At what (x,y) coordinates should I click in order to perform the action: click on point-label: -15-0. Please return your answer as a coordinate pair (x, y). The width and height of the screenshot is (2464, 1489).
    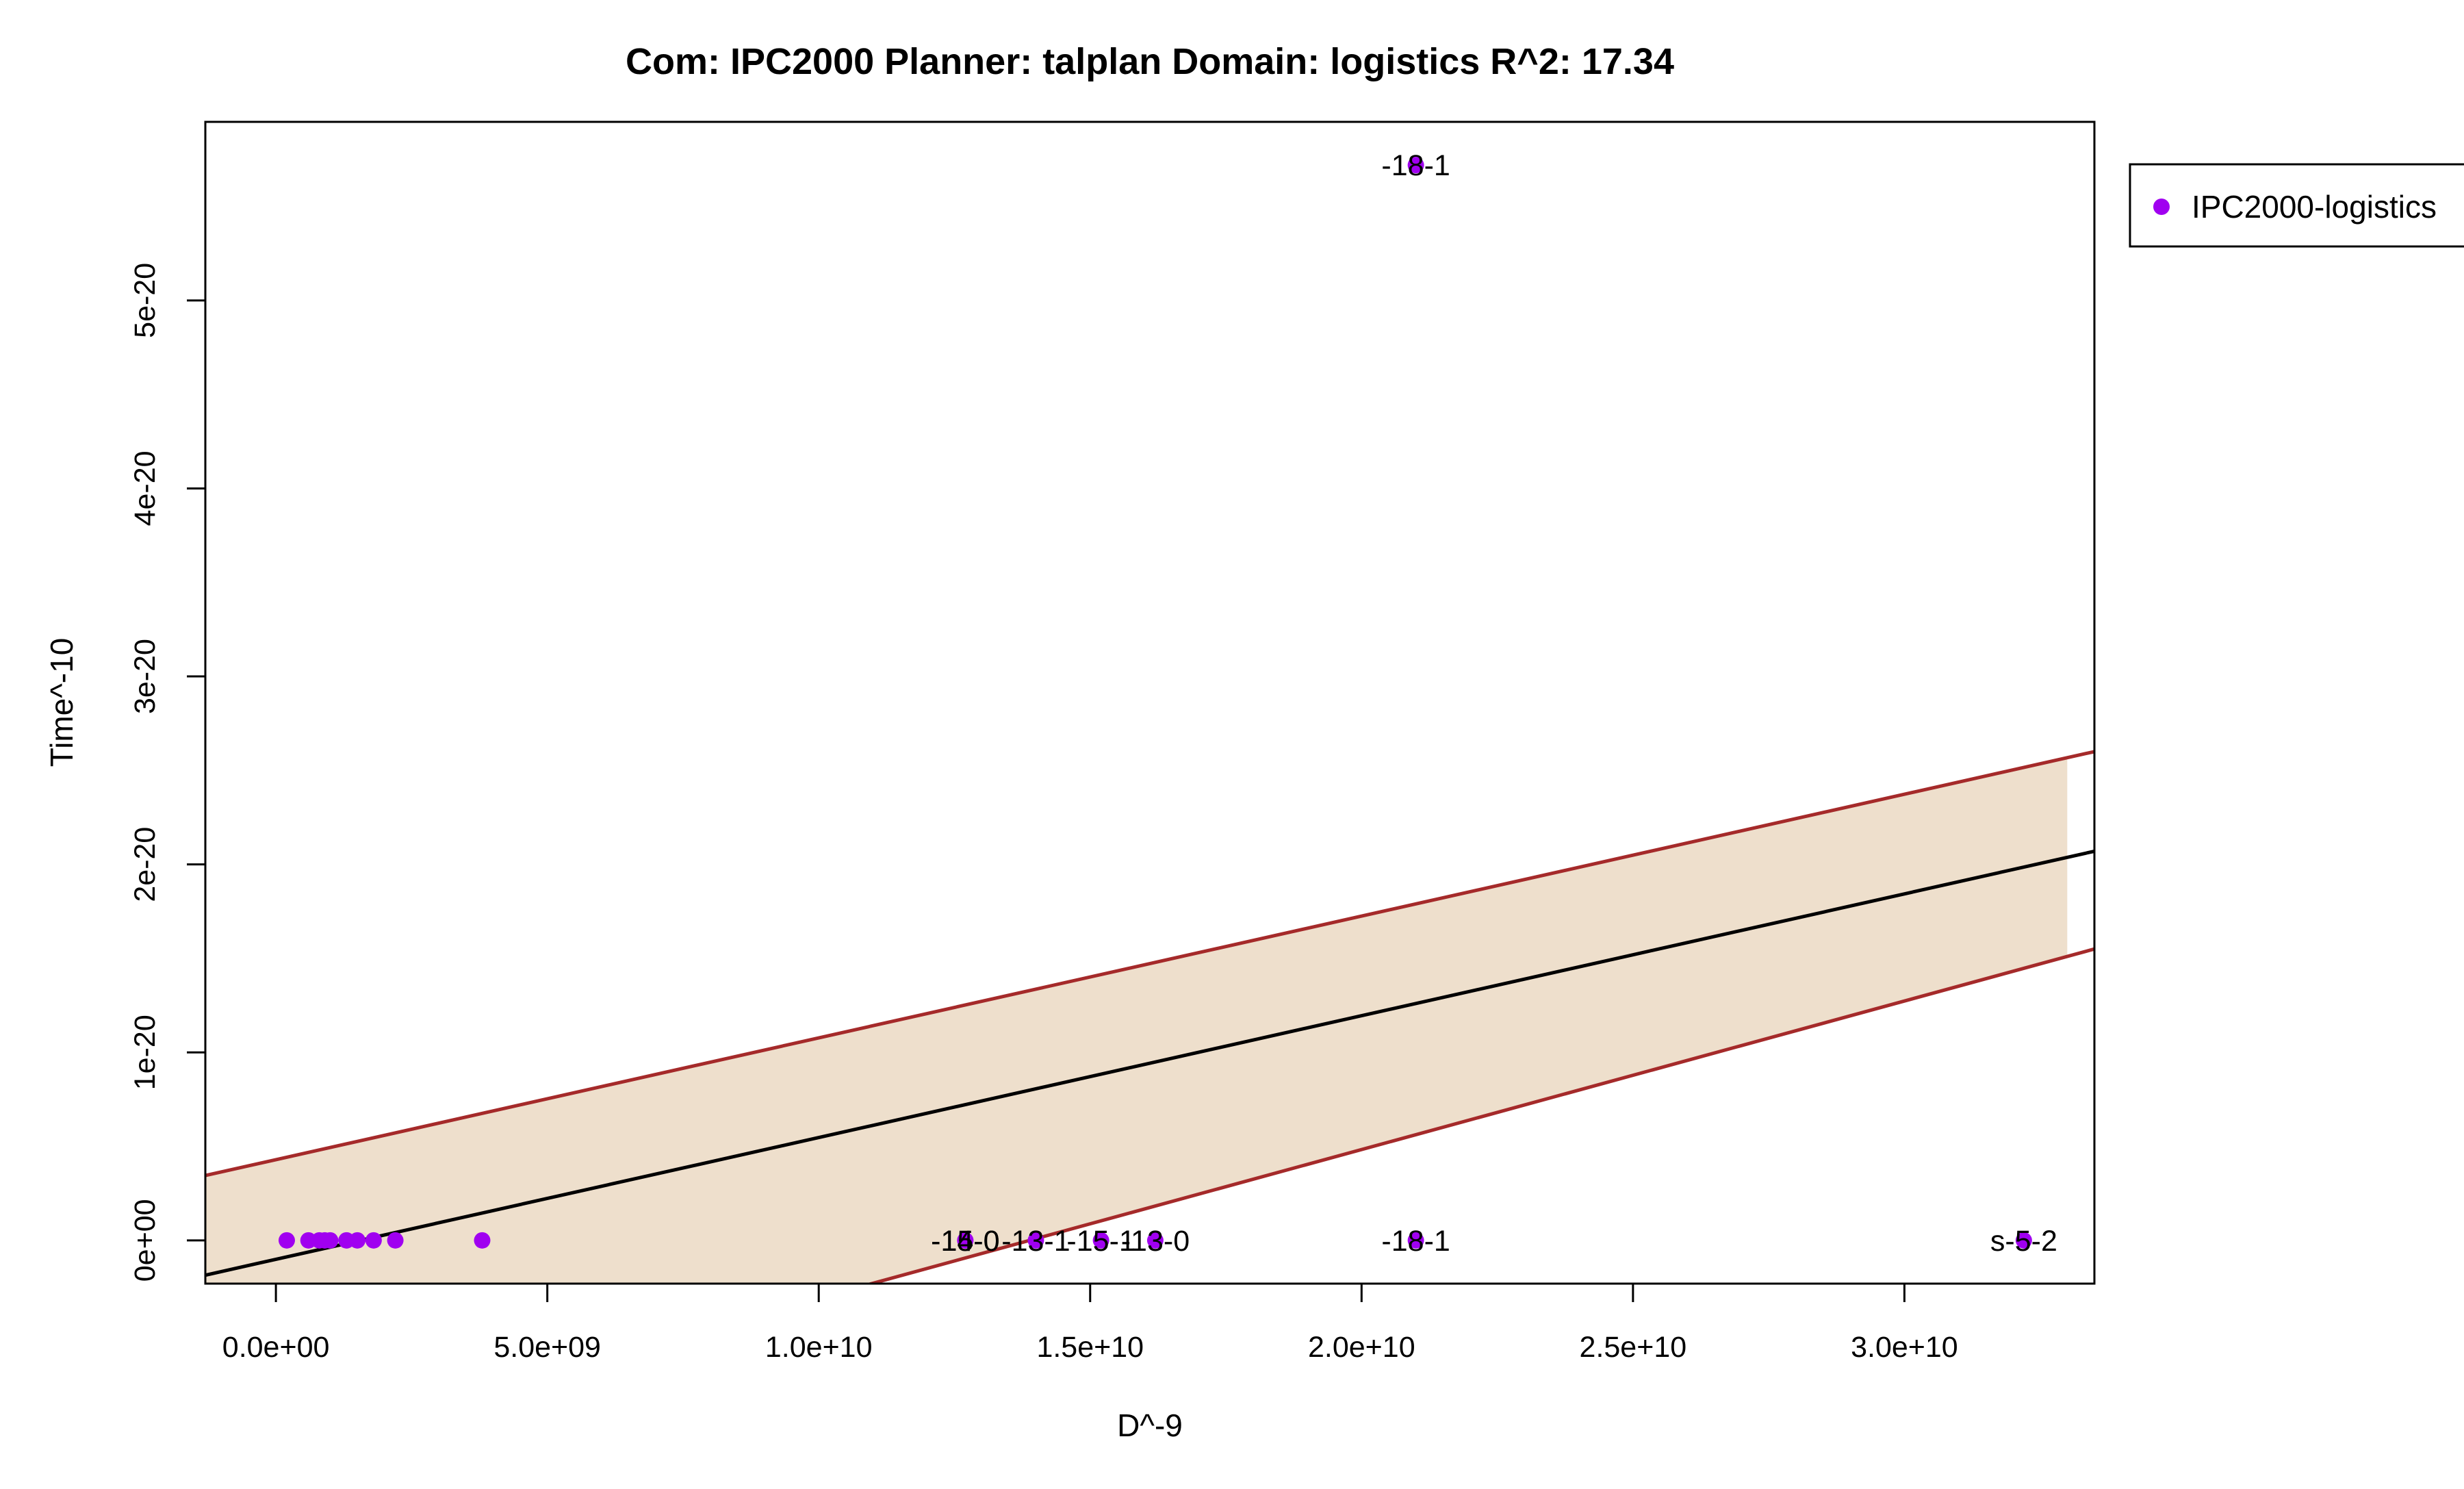
    Looking at the image, I should click on (965, 1241).